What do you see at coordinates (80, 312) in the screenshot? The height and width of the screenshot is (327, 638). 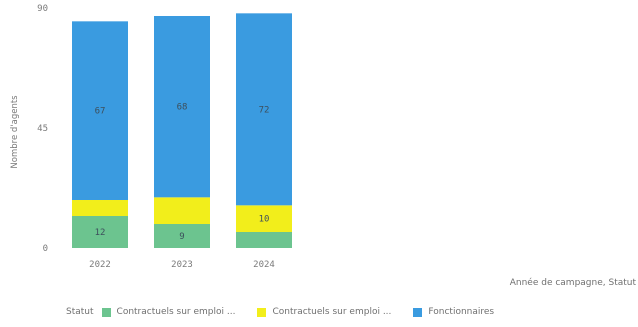 I see `legend-title: Statut` at bounding box center [80, 312].